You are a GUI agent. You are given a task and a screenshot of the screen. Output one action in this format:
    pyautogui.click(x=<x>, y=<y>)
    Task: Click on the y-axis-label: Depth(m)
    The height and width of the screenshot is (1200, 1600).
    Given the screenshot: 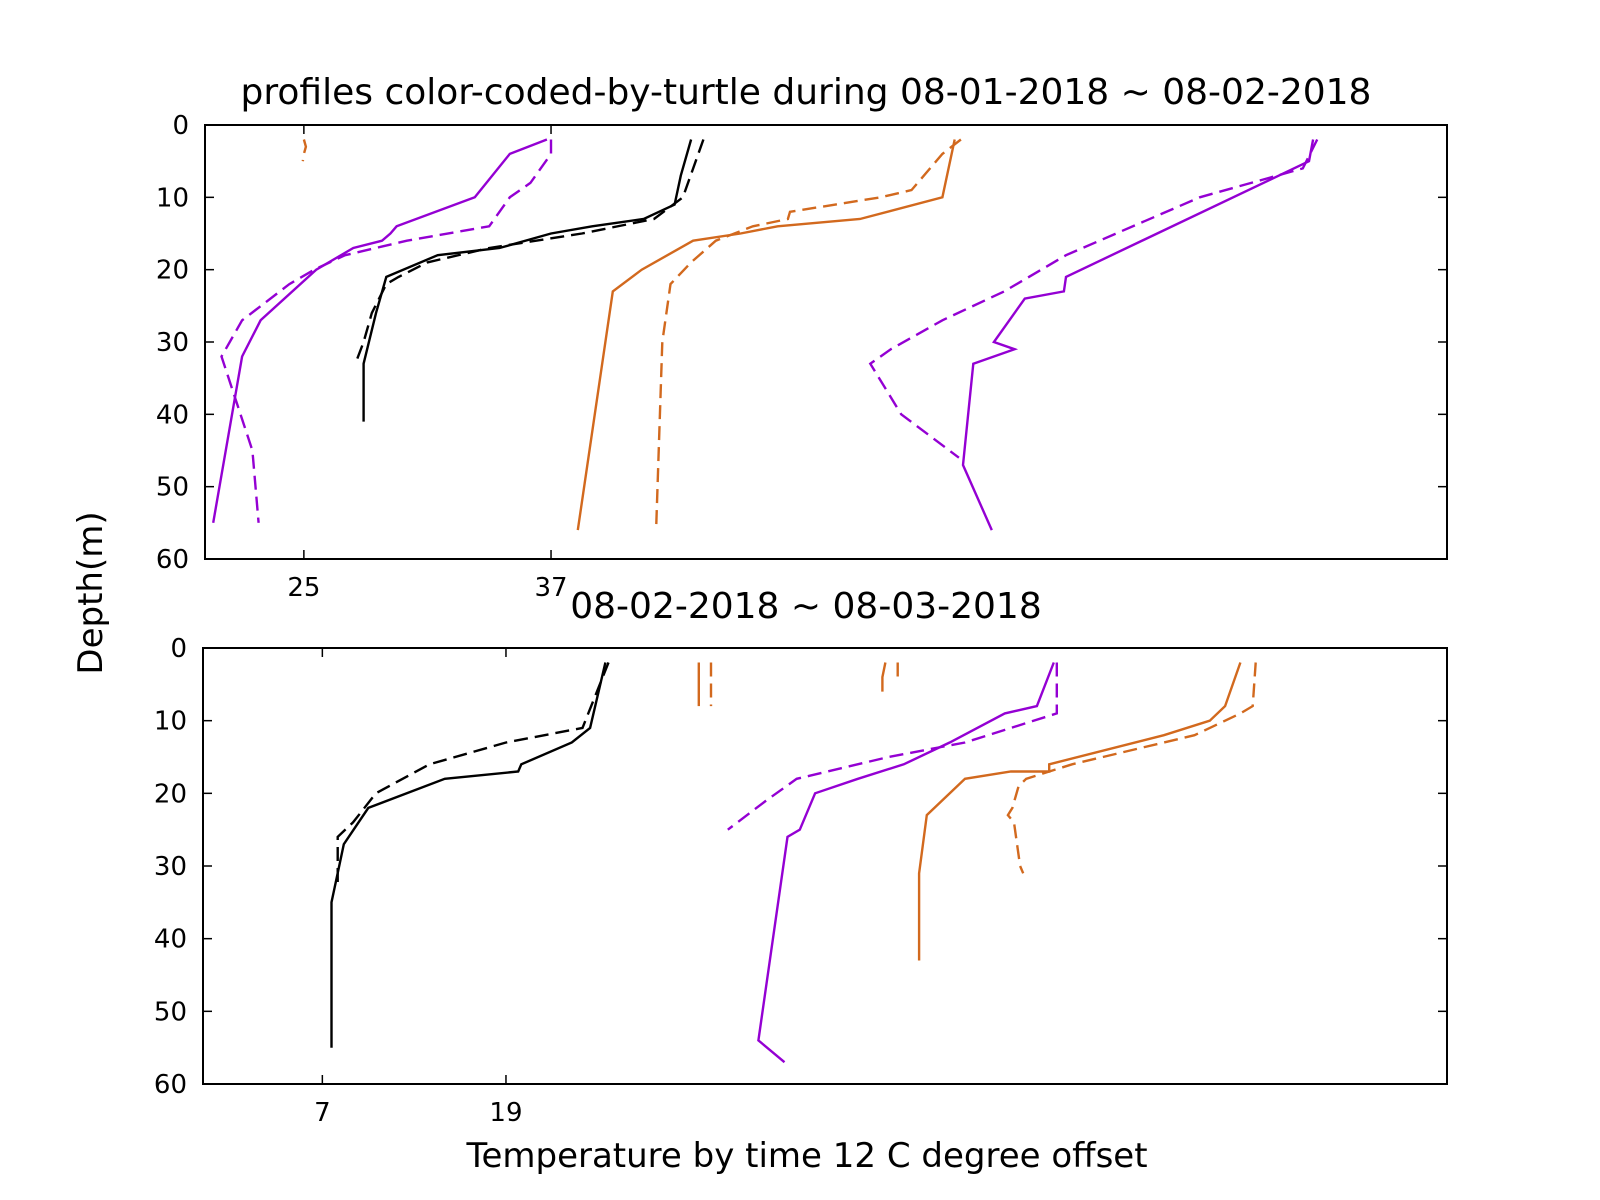 What is the action you would take?
    pyautogui.click(x=91, y=592)
    